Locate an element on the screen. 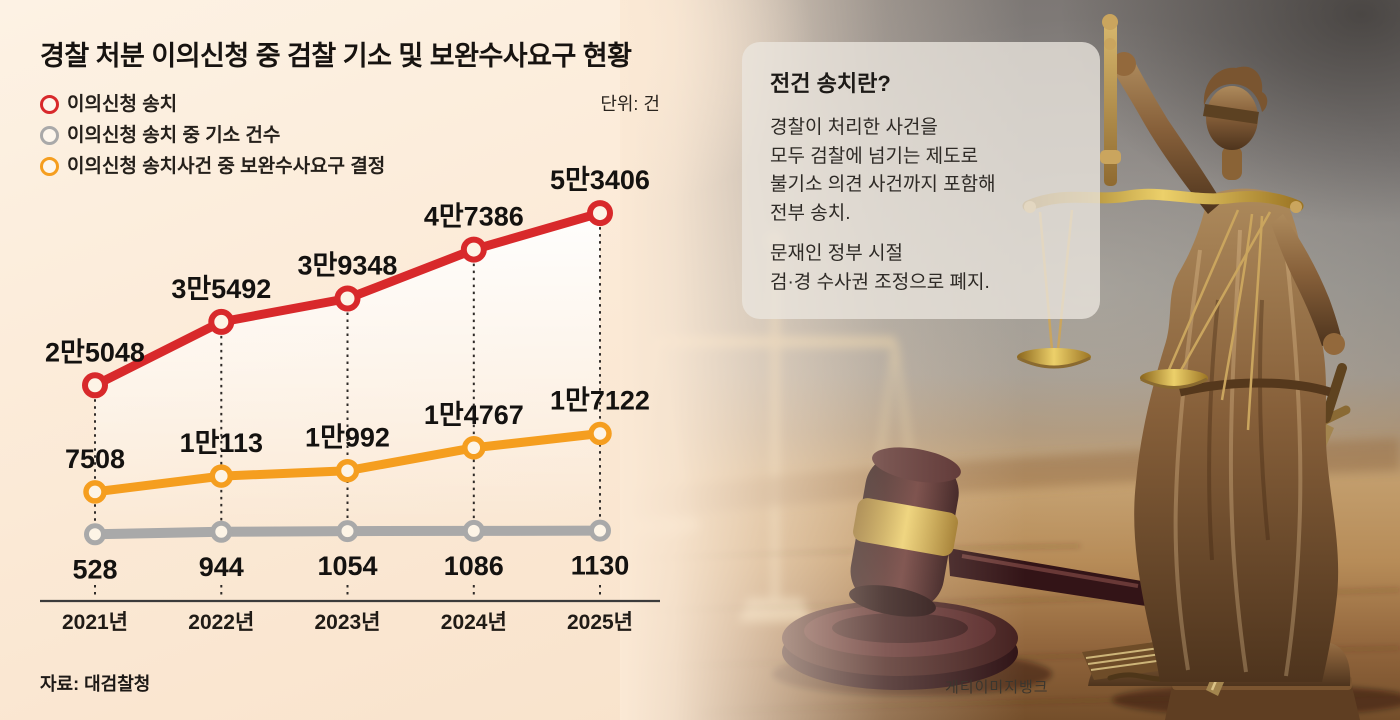  legend-ring-red-icon is located at coordinates (49, 104).